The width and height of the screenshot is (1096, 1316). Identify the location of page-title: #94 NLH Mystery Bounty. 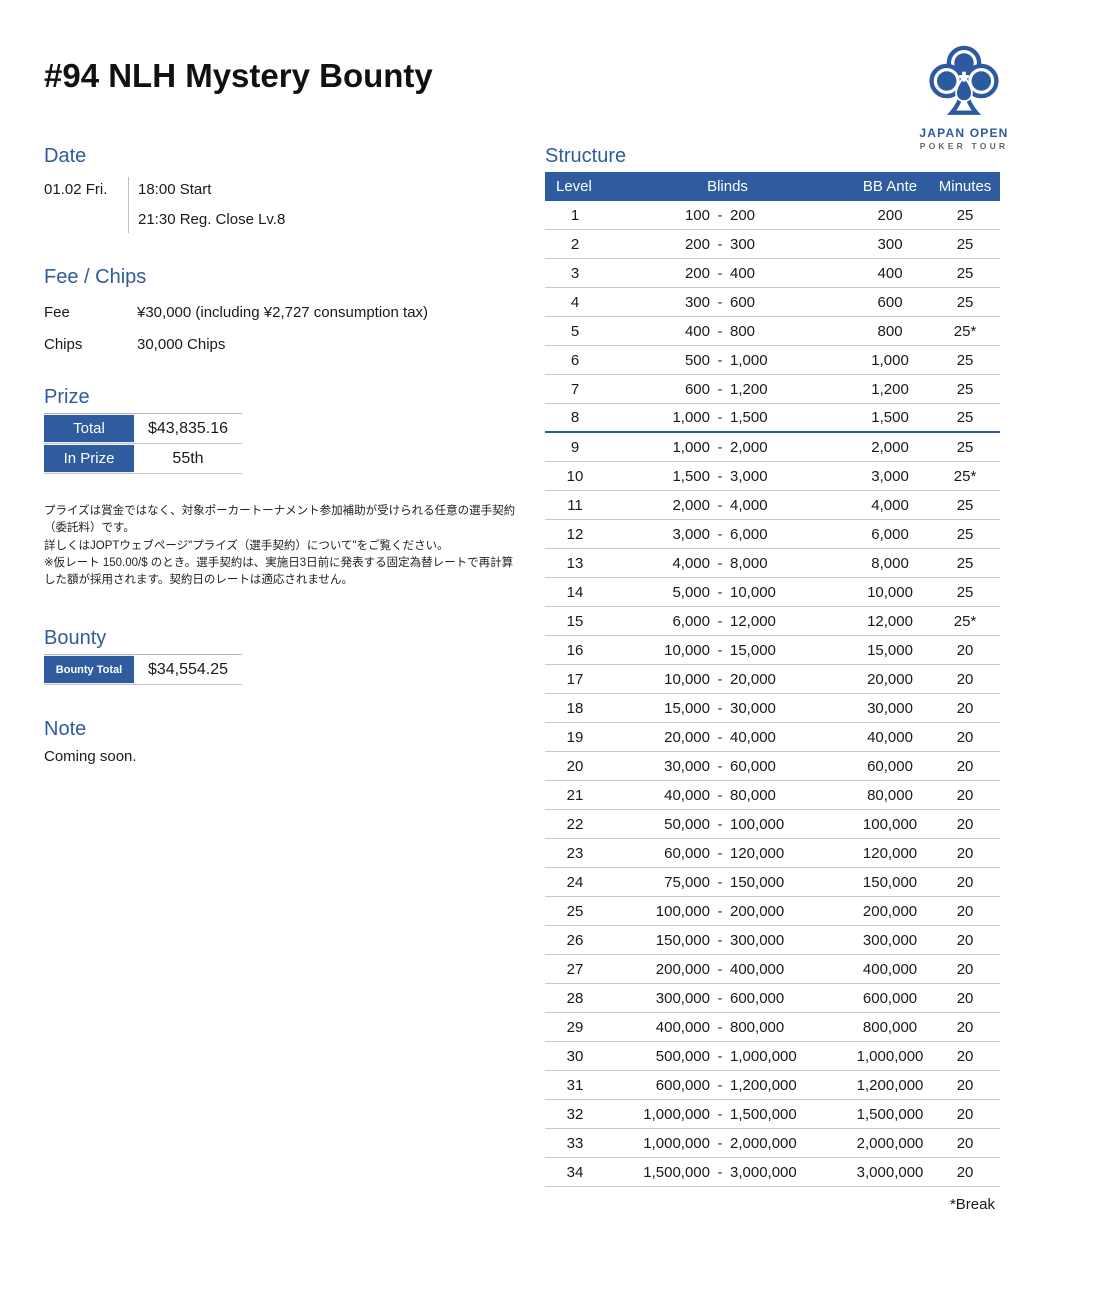
(238, 75).